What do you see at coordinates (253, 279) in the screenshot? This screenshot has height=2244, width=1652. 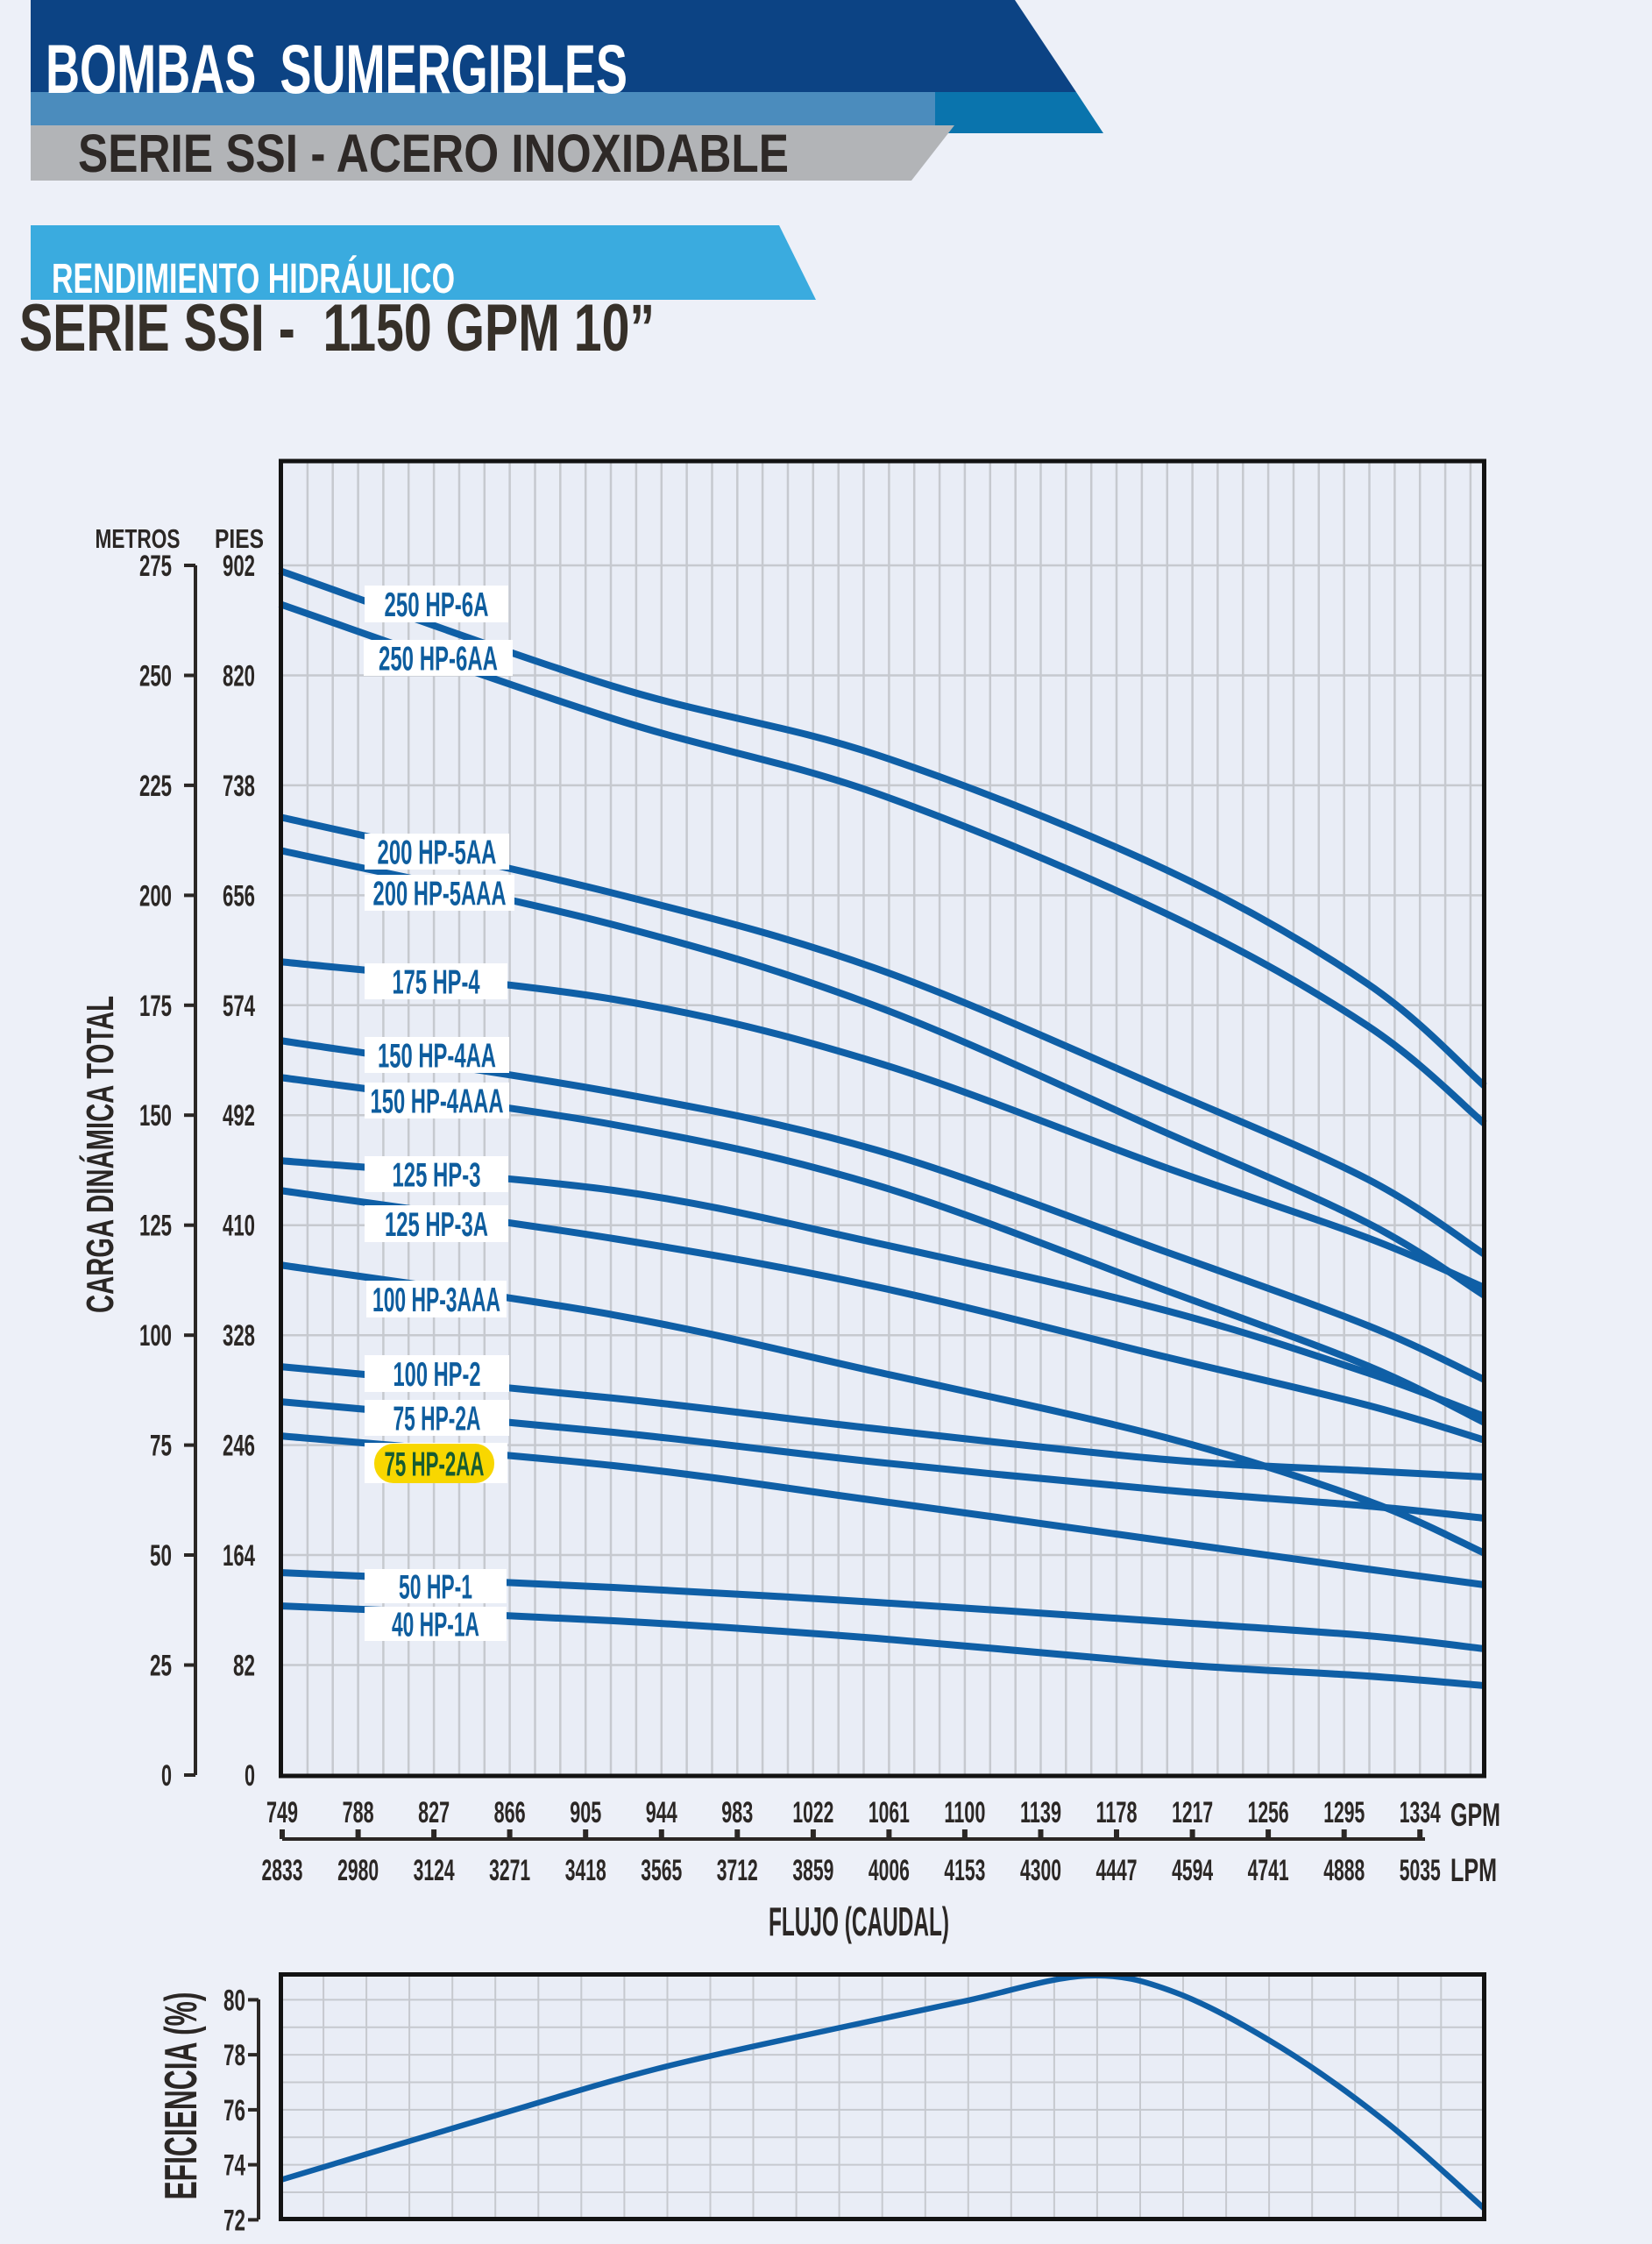 I see `svg-text: RENDIMIENTO HIDRÁULICO` at bounding box center [253, 279].